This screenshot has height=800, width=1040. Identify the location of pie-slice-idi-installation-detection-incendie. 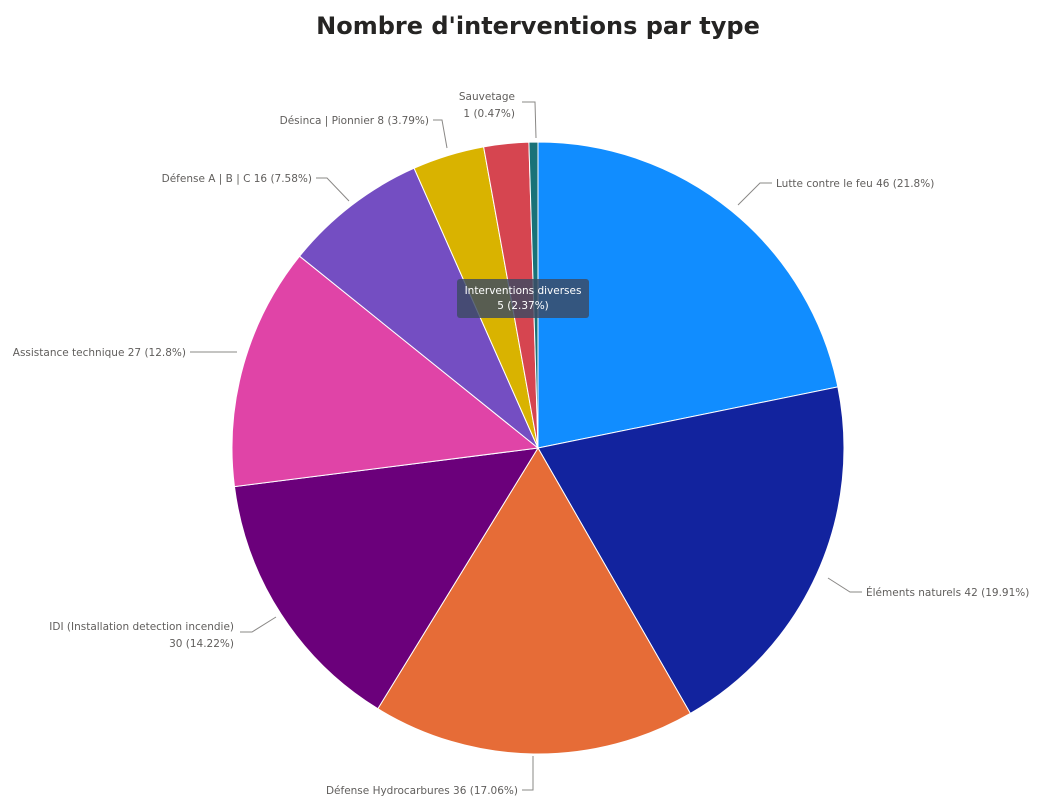
(386, 578).